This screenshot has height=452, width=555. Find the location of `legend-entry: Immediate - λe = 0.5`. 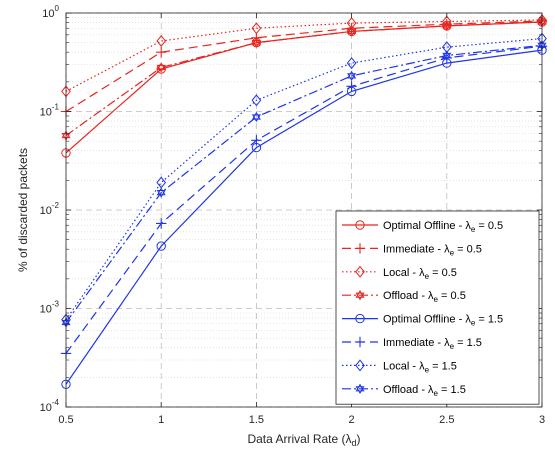

legend-entry: Immediate - λe = 0.5 is located at coordinates (412, 250).